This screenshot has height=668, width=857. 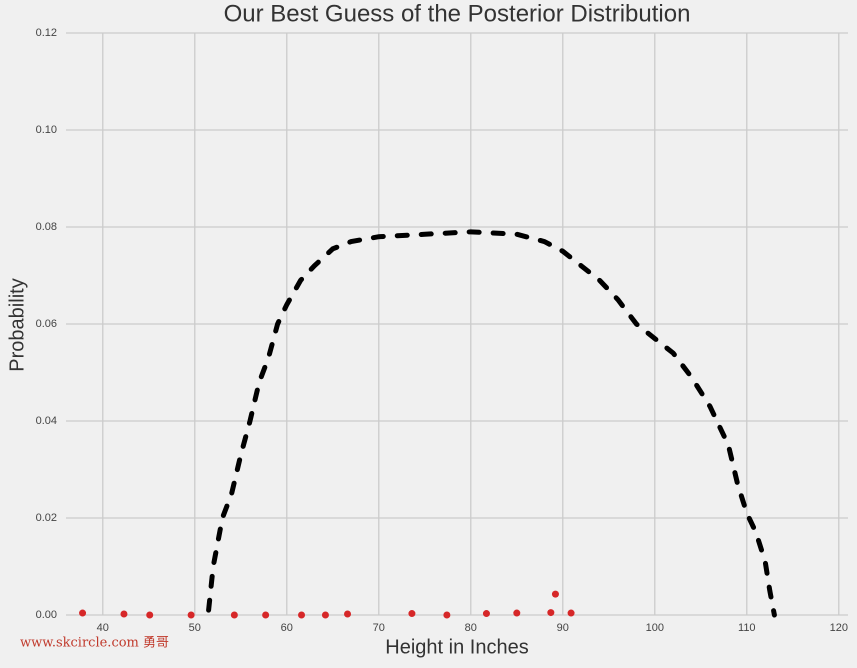 I want to click on x-tick-label: 50, so click(x=195, y=628).